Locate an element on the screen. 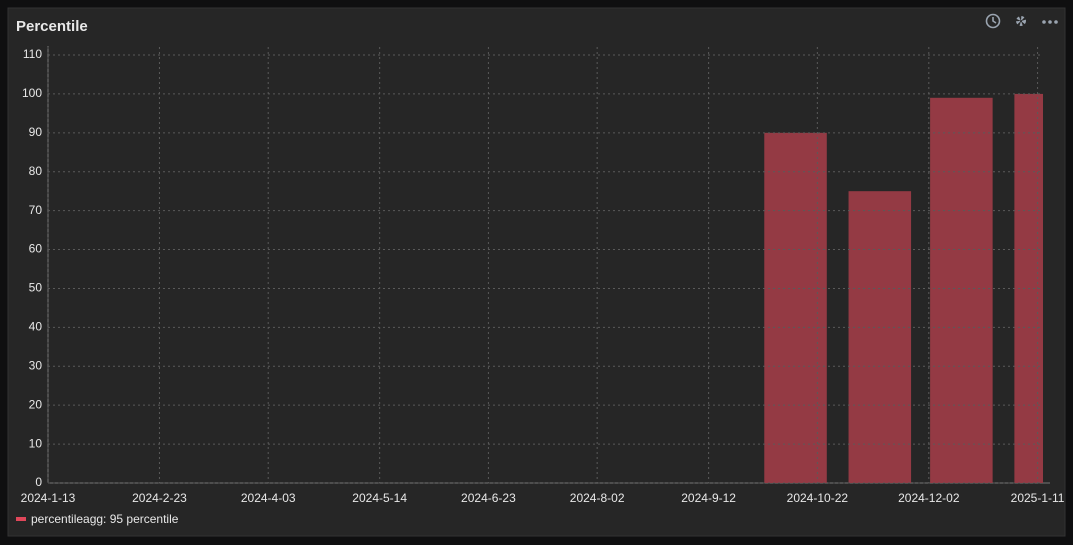  x-tick-label: 2024-12-02 is located at coordinates (929, 498).